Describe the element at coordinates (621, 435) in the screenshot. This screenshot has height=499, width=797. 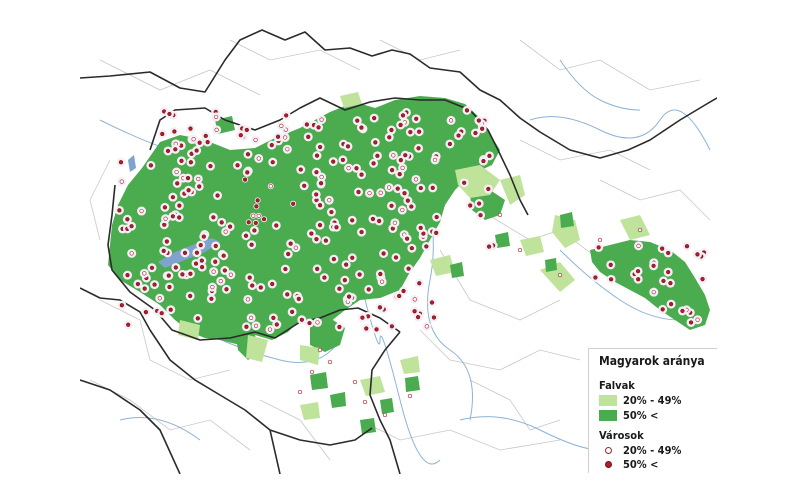
I see `legend-towns-heading: Városok` at that location.